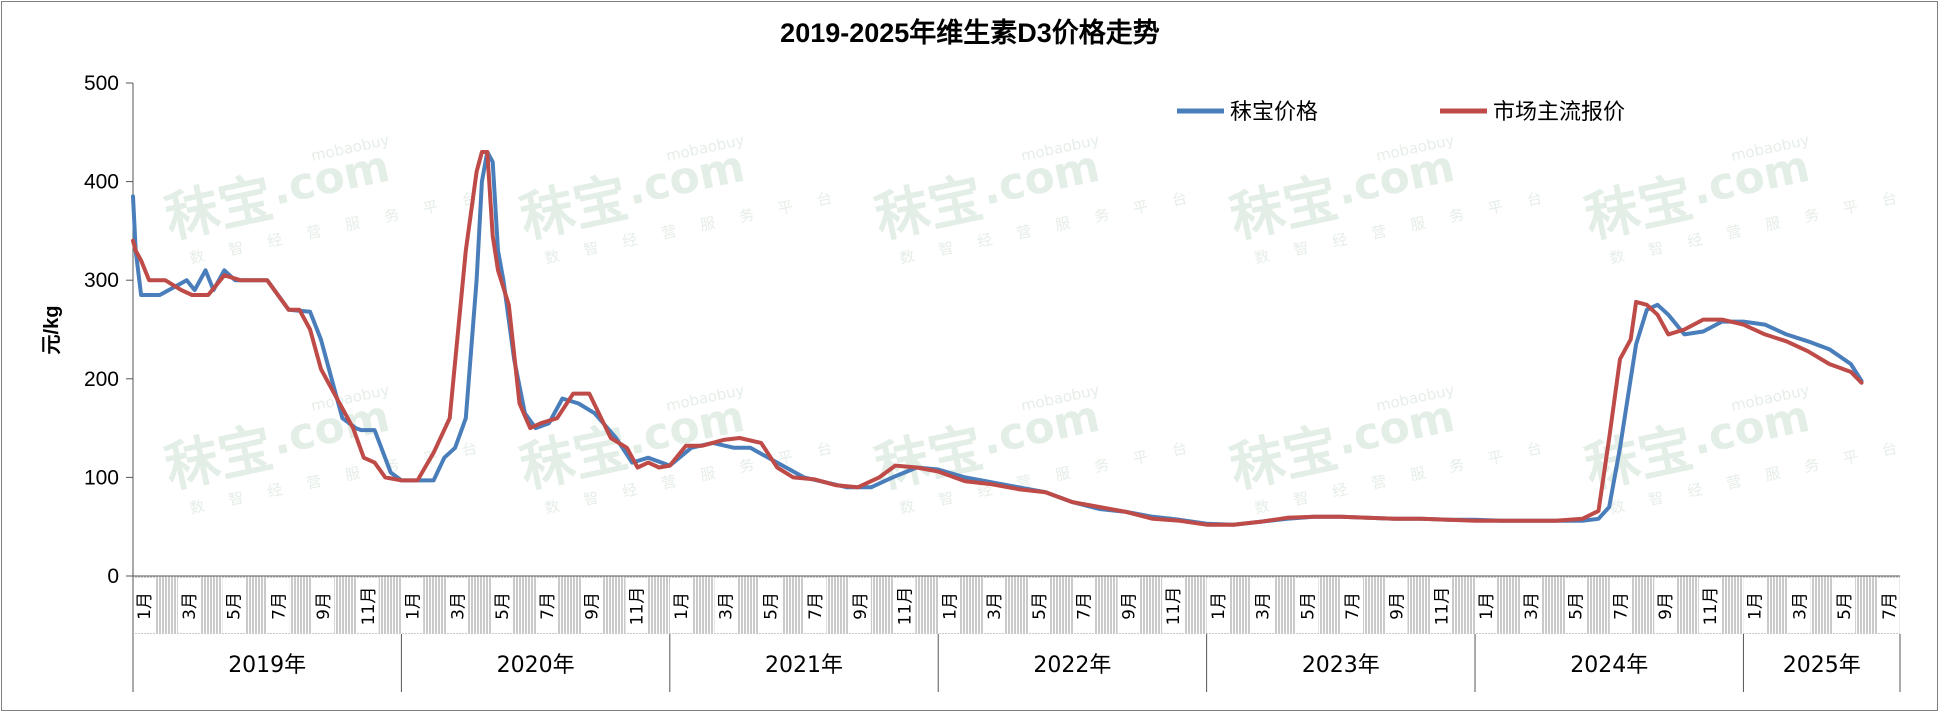 The image size is (1941, 714). I want to click on legend-label: 秣宝价格, so click(1274, 112).